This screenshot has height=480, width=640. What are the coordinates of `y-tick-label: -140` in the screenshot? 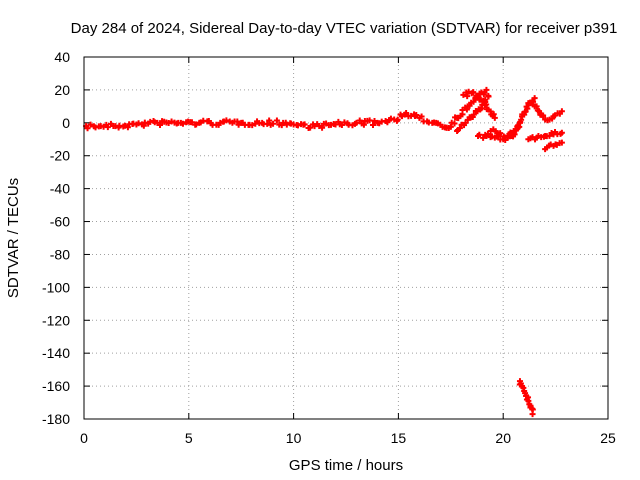 It's located at (56, 353).